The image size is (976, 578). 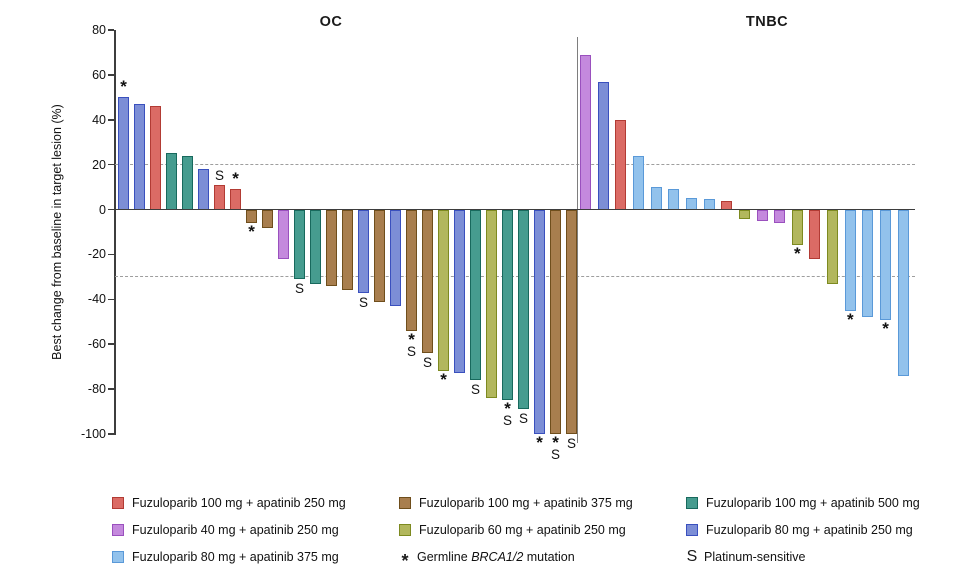 I want to click on legend-label: Fuzuloparib 100 mg + apatinib 500 mg, so click(x=813, y=502).